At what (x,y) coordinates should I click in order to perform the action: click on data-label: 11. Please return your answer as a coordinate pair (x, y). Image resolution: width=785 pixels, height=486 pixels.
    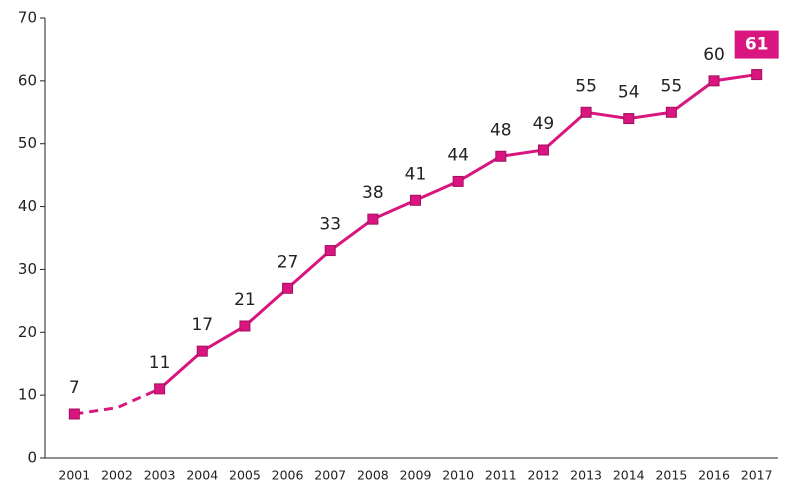
    Looking at the image, I should click on (160, 363).